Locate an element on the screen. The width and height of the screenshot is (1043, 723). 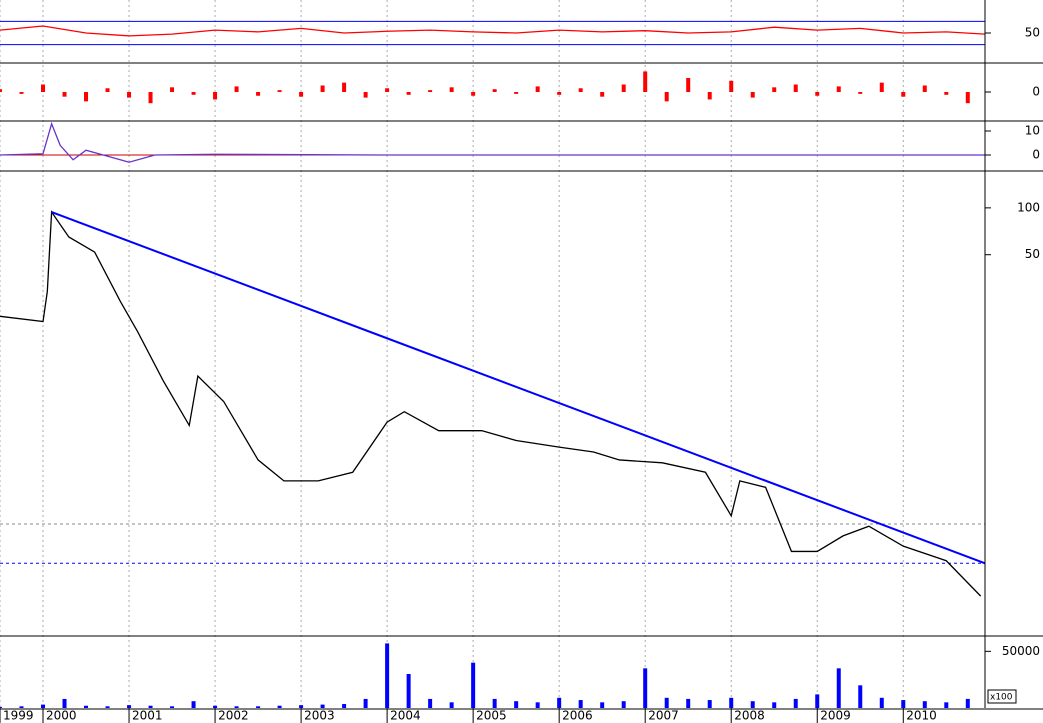
y-tick-label: 50000 is located at coordinates (1021, 651).